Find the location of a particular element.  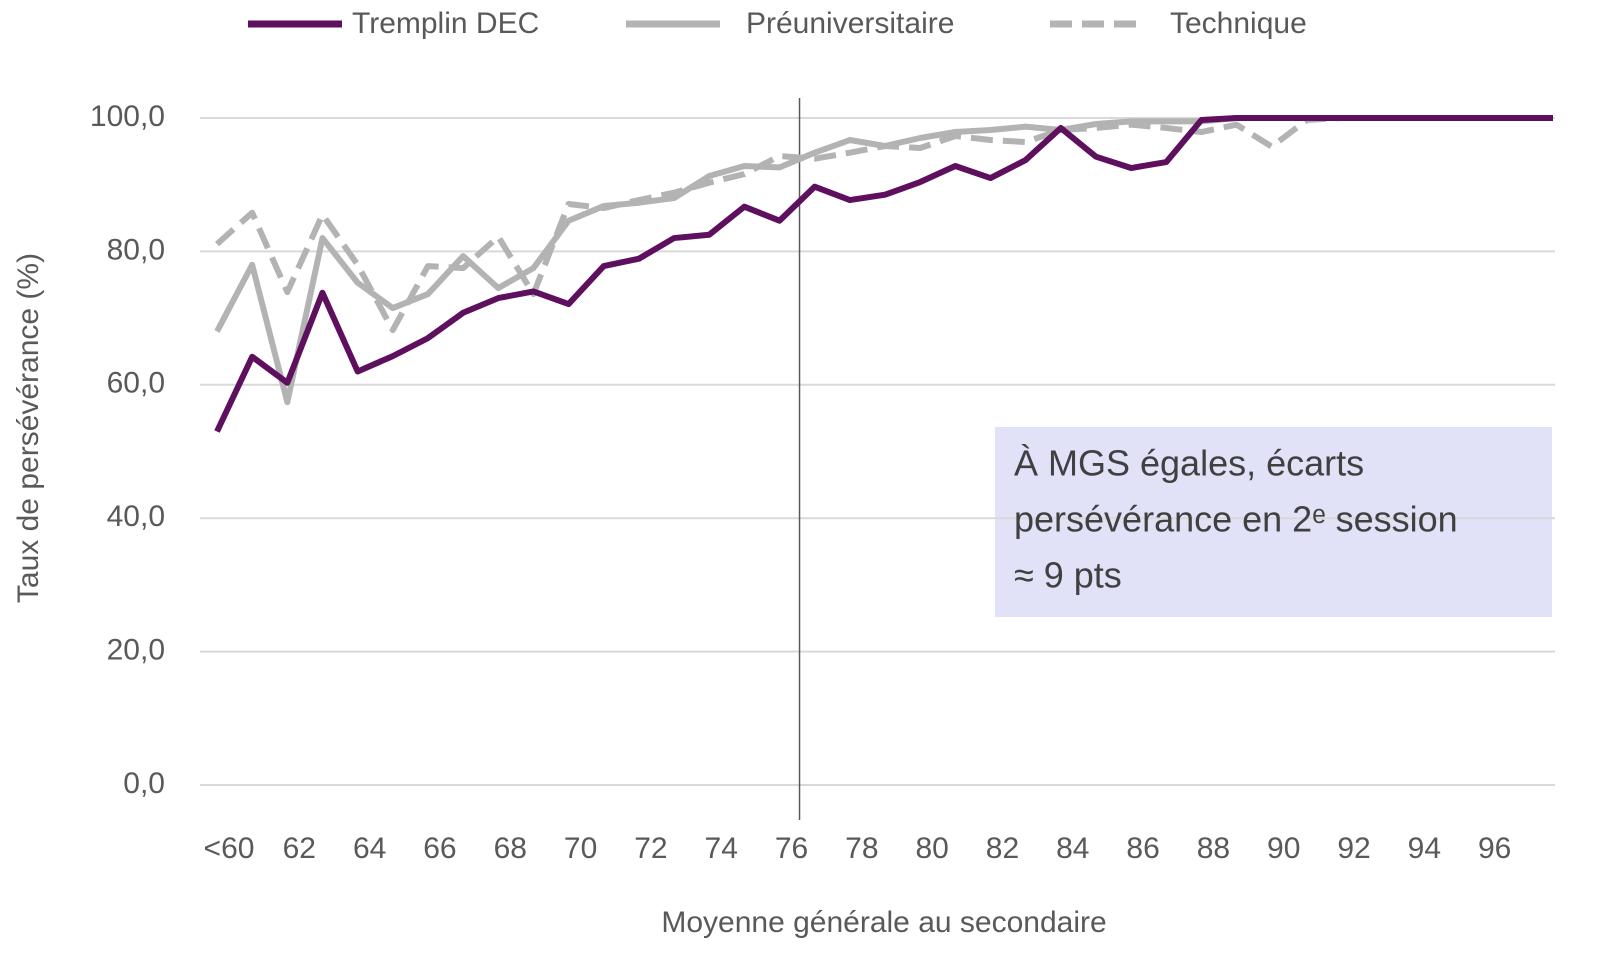

x-tick-label: 74 is located at coordinates (721, 848).